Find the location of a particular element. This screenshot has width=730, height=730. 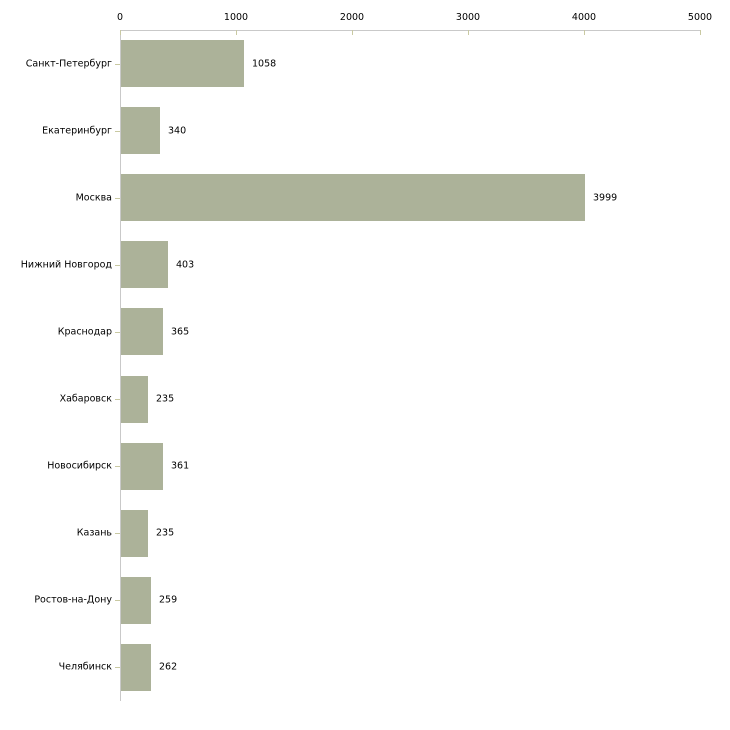

category-label: Ростов-на-Дону is located at coordinates (73, 600).